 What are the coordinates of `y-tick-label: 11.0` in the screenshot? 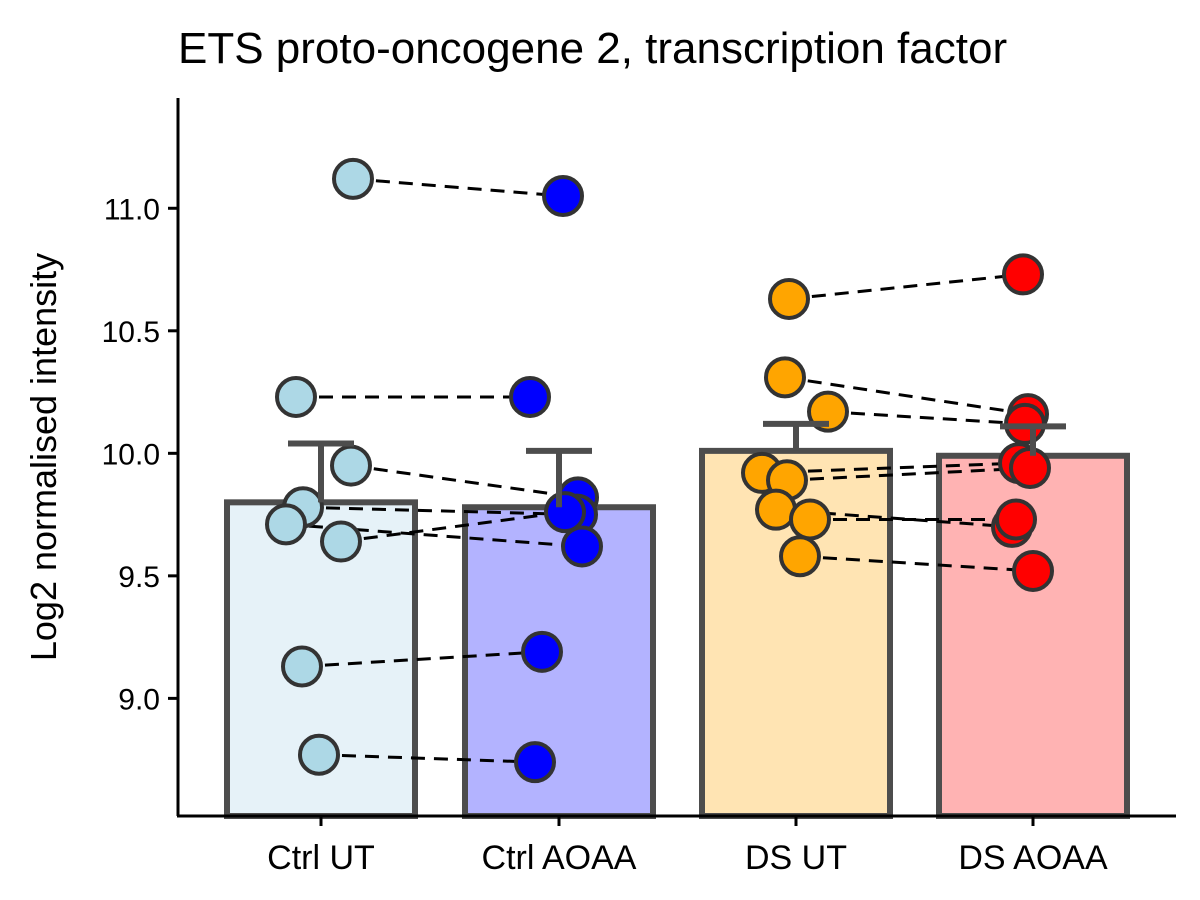 It's located at (132, 209).